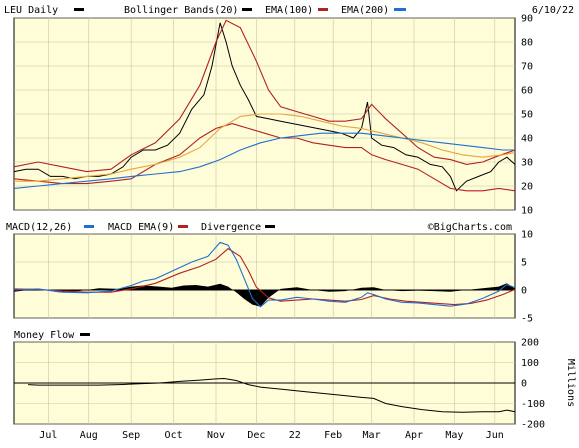 Image resolution: width=579 pixels, height=448 pixels. Describe the element at coordinates (524, 263) in the screenshot. I see `macd-ytick-2: 5` at that location.